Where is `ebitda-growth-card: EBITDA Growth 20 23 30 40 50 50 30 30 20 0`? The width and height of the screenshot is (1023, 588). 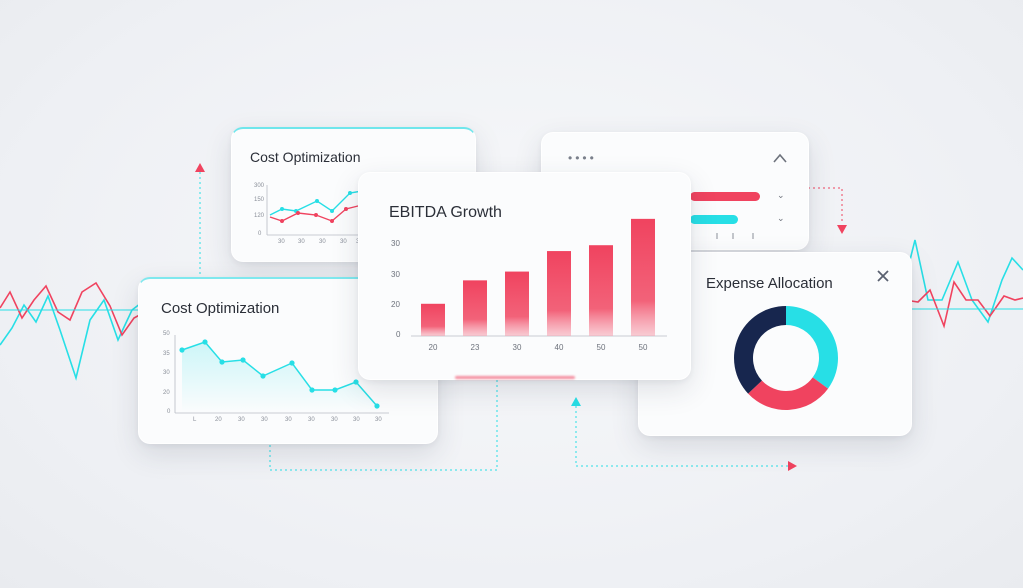 ebitda-growth-card: EBITDA Growth 20 23 30 40 50 50 30 30 20 0 is located at coordinates (524, 276).